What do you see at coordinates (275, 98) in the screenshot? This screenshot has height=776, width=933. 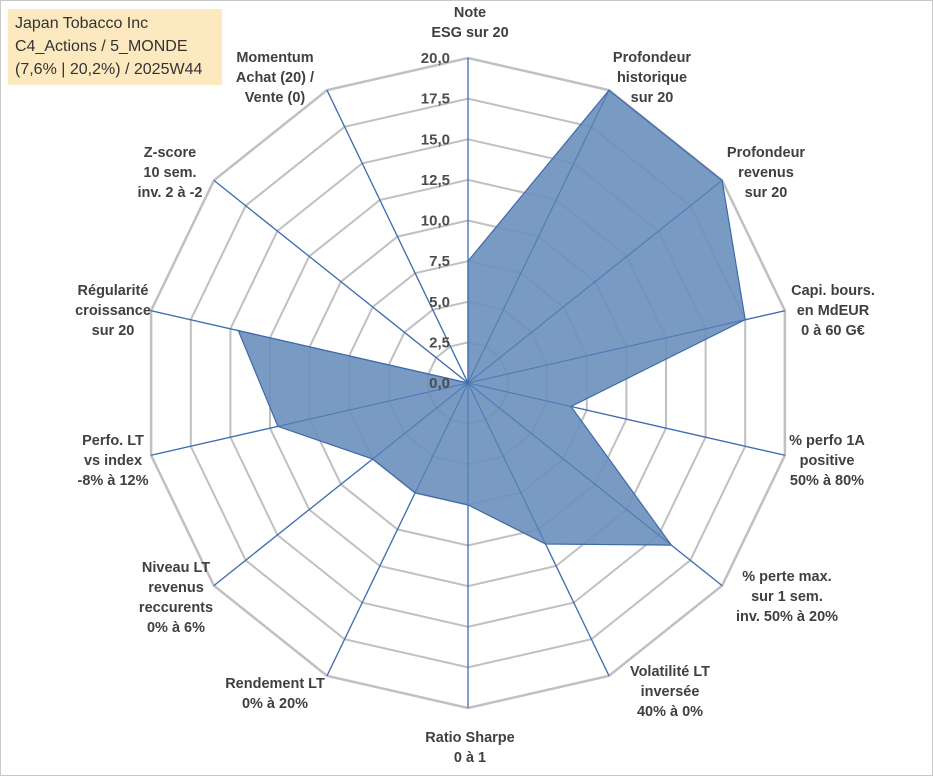 I see `axis-label-line: Vente (0)` at bounding box center [275, 98].